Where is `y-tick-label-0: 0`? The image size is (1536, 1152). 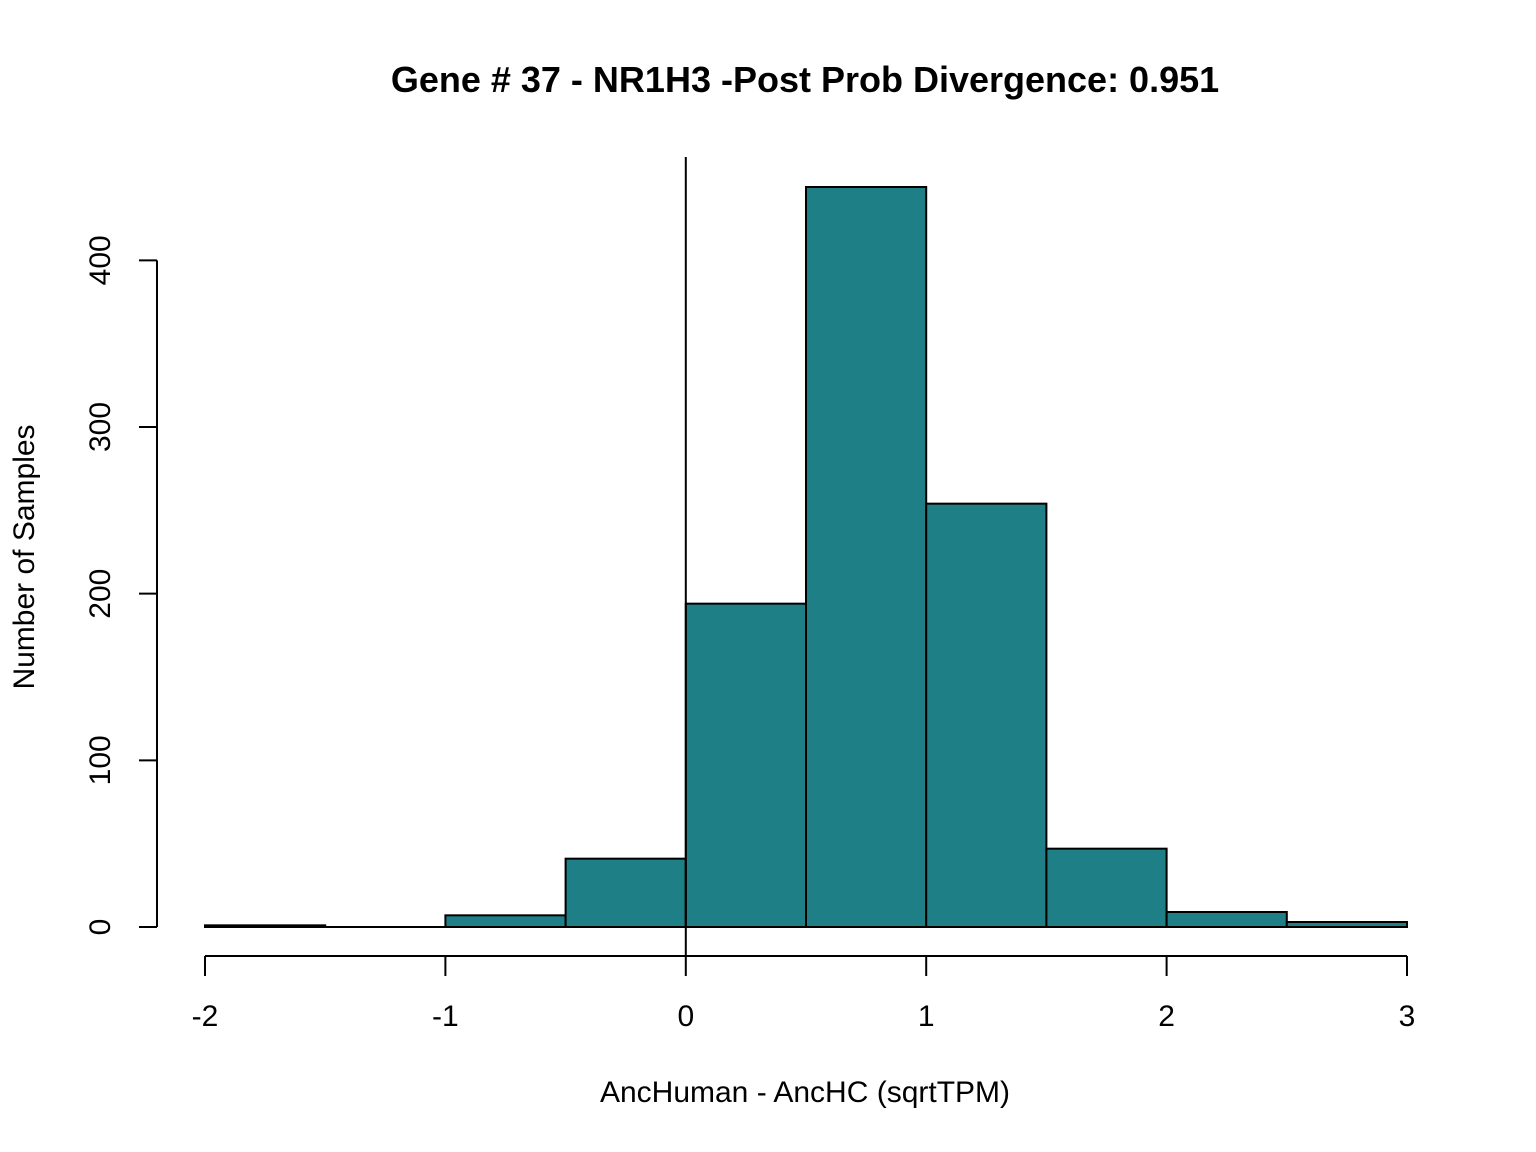 y-tick-label-0: 0 is located at coordinates (100, 927).